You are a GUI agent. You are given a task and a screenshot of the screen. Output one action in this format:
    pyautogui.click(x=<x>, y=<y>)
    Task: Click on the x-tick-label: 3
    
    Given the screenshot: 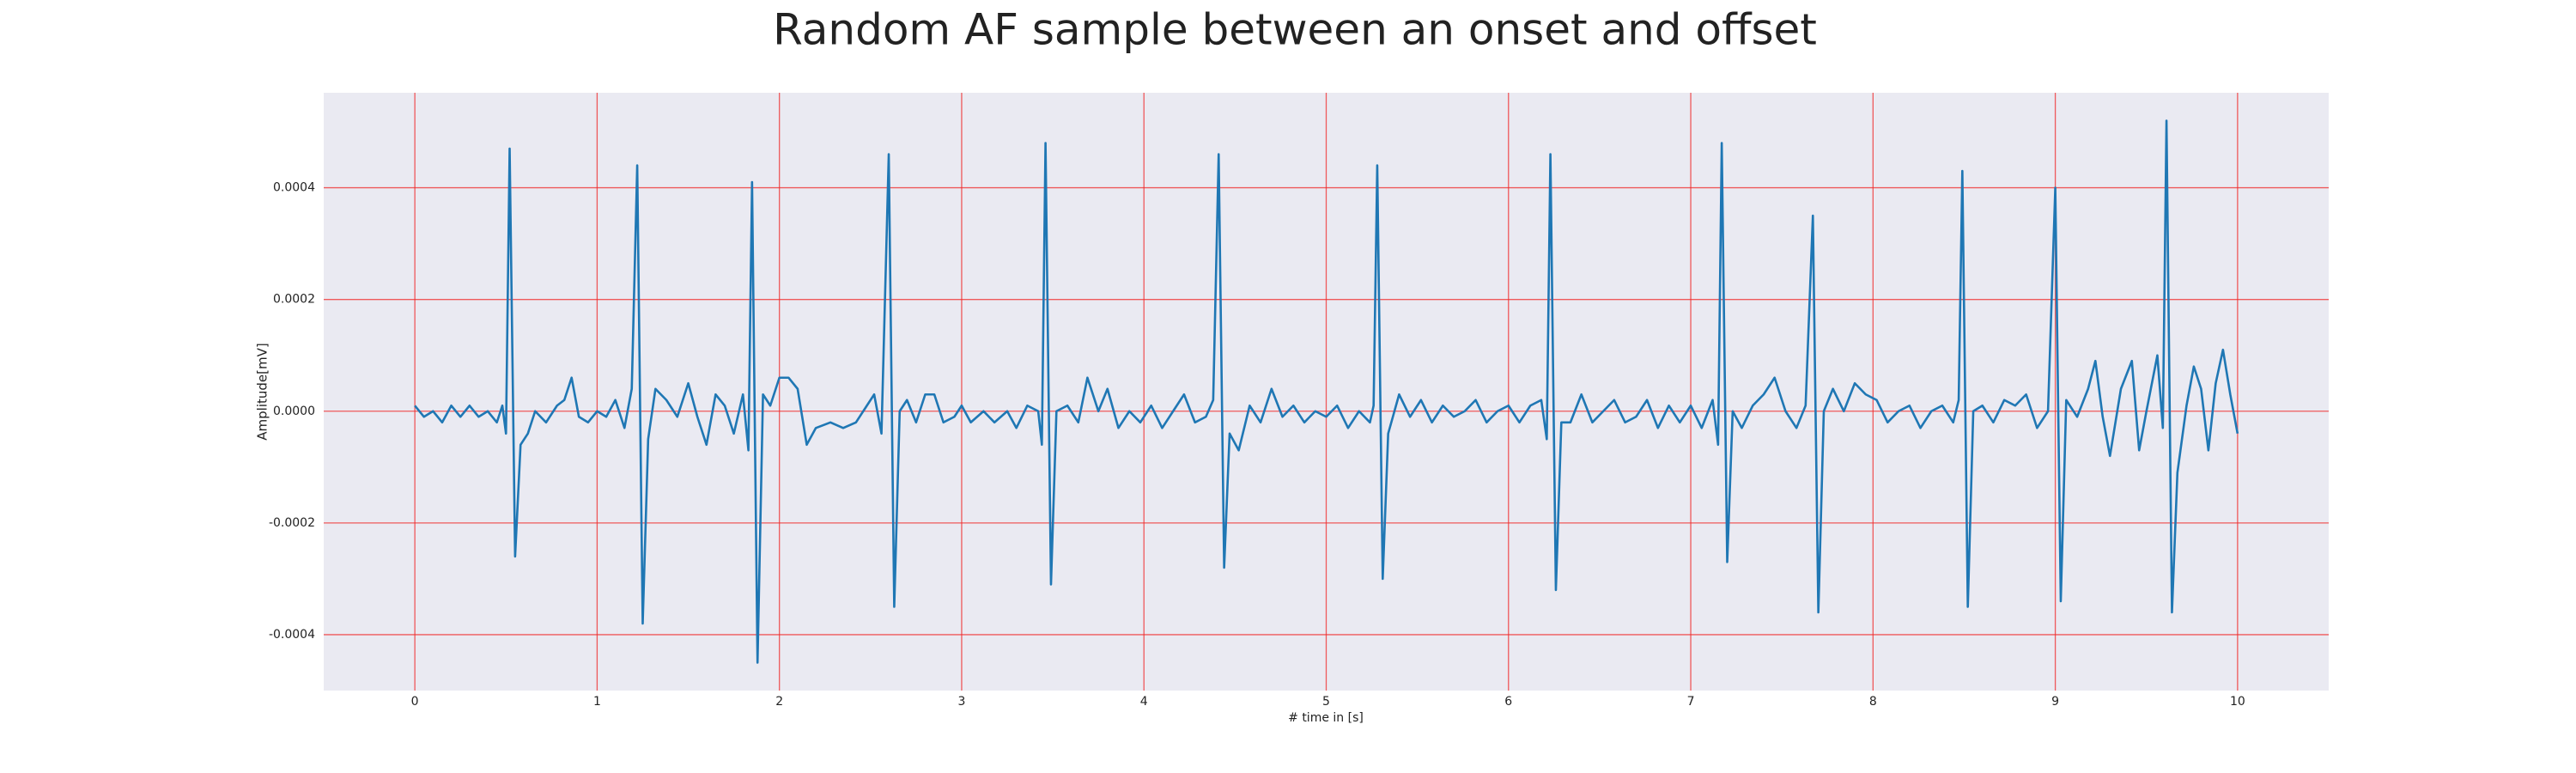 What is the action you would take?
    pyautogui.click(x=961, y=702)
    